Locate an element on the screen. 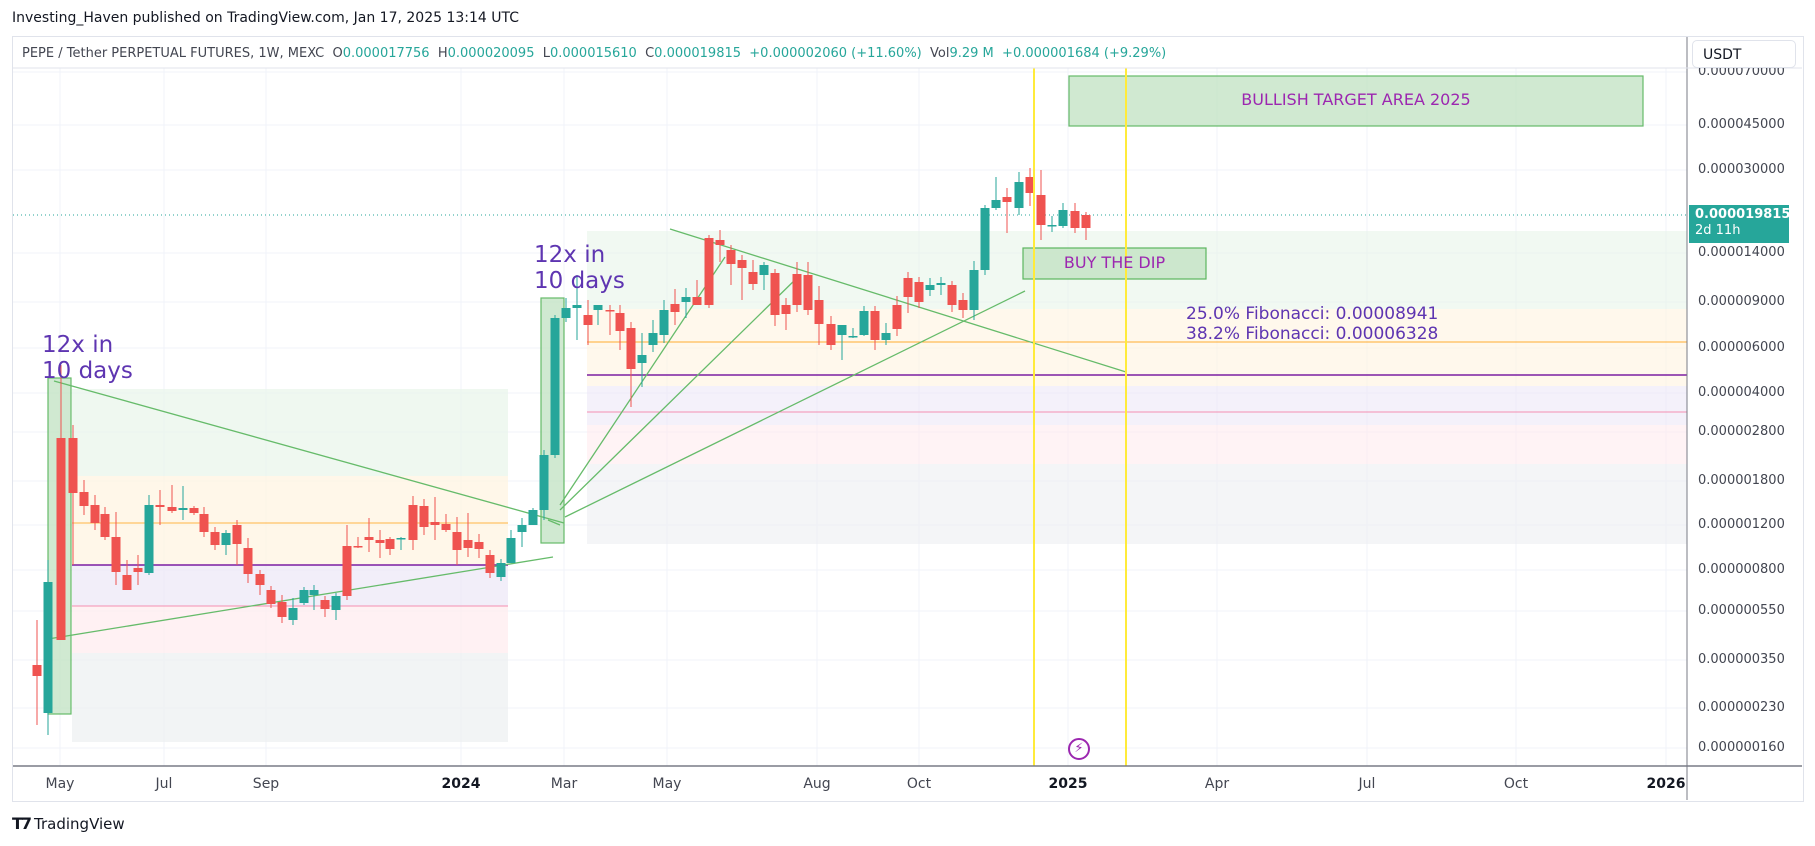 The height and width of the screenshot is (846, 1815). price-tick: 0.000002800 is located at coordinates (1741, 431).